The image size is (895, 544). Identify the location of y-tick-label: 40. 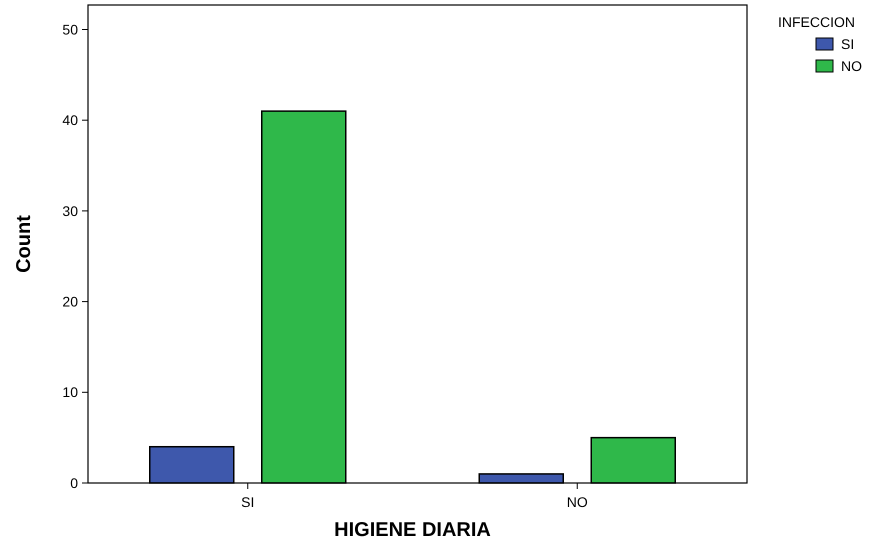
(70, 120).